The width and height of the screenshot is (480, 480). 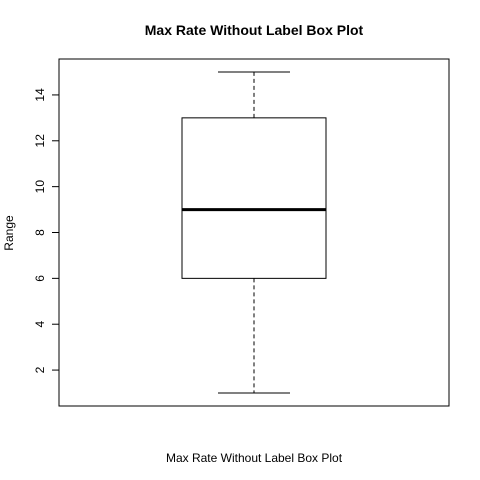 What do you see at coordinates (254, 458) in the screenshot?
I see `x-axis-label: Max Rate Without Label Box Plot` at bounding box center [254, 458].